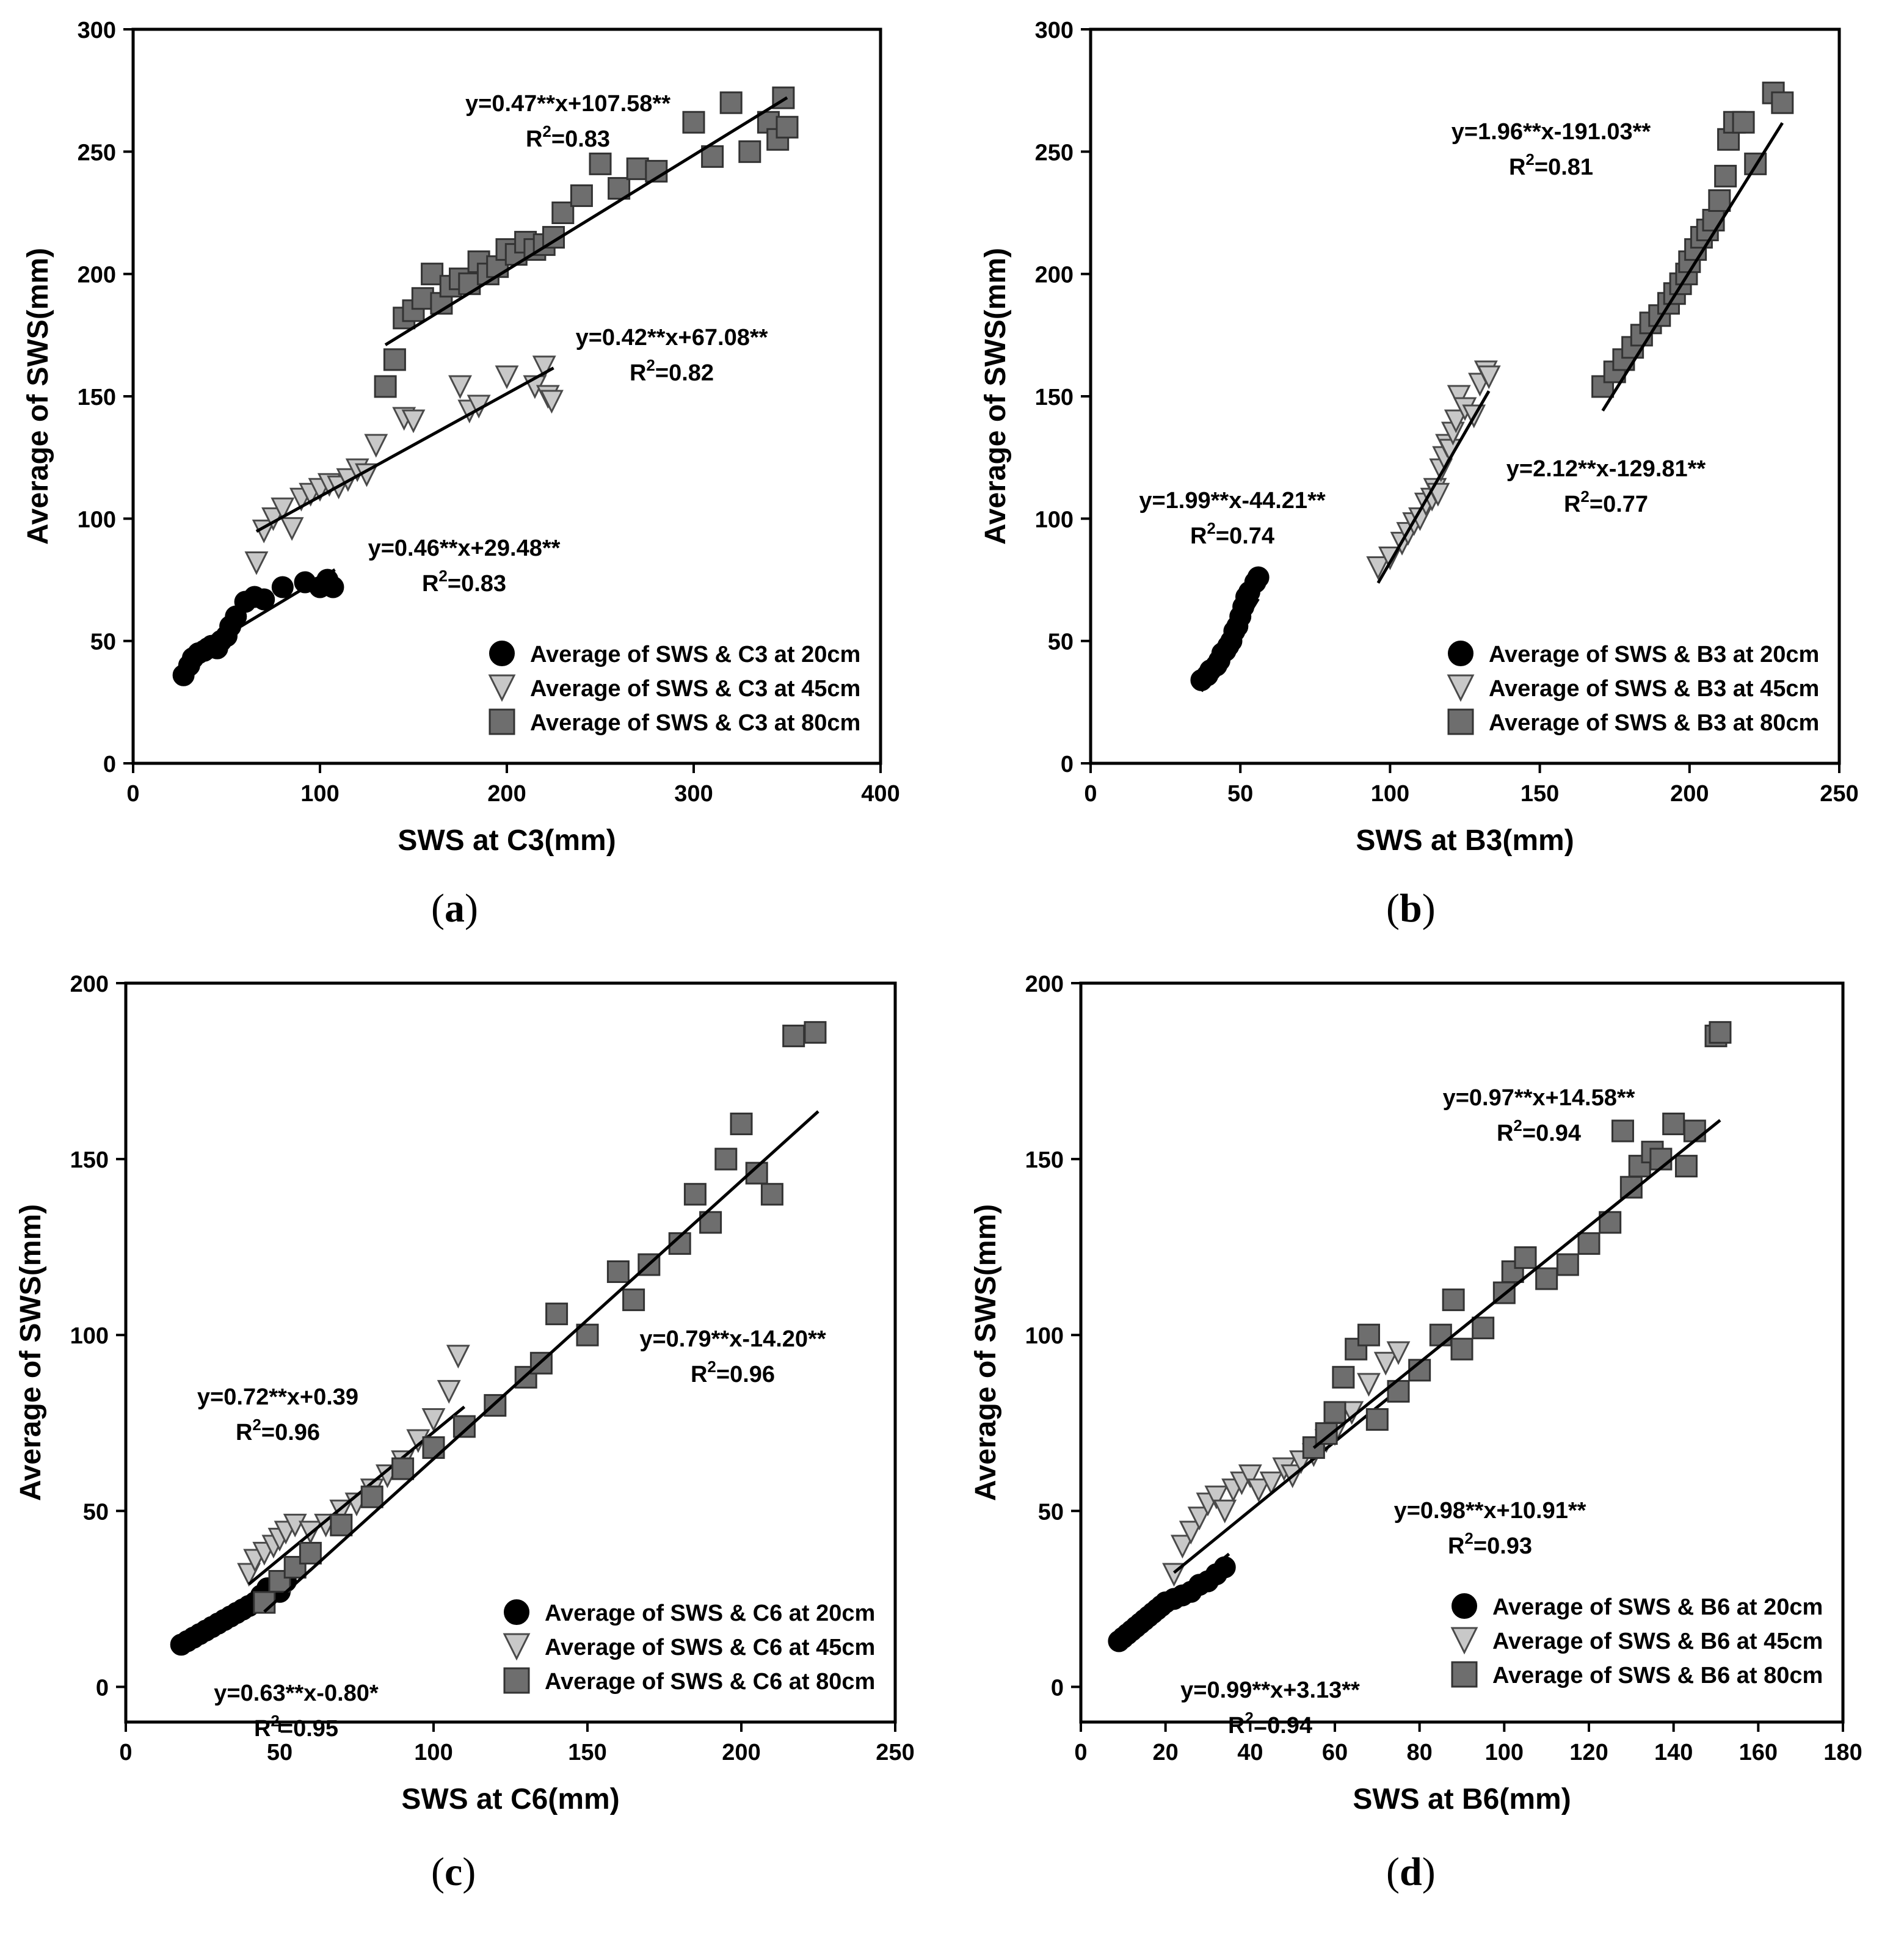 This screenshot has height=1937, width=1904. What do you see at coordinates (454, 908) in the screenshot?
I see `caption-a: (a)` at bounding box center [454, 908].